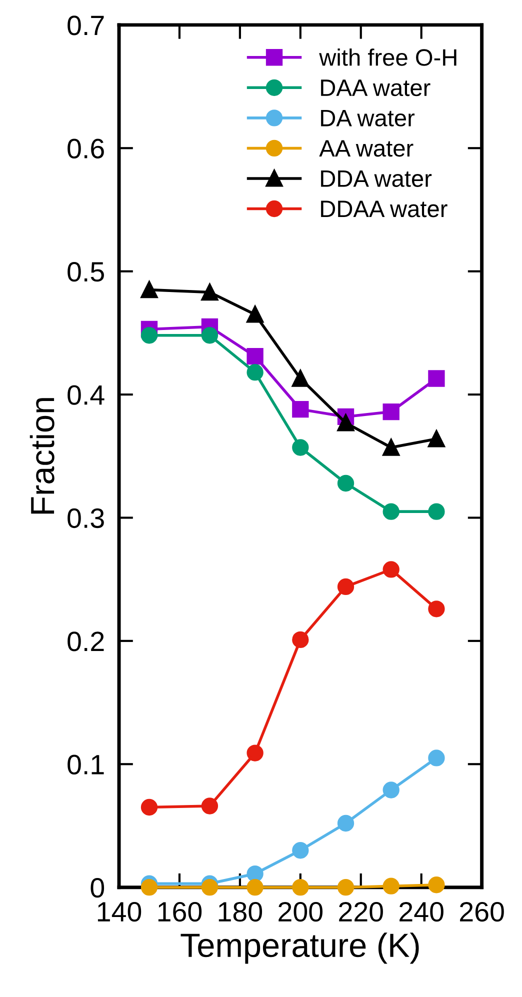  I want to click on legend-label: AA water, so click(366, 148).